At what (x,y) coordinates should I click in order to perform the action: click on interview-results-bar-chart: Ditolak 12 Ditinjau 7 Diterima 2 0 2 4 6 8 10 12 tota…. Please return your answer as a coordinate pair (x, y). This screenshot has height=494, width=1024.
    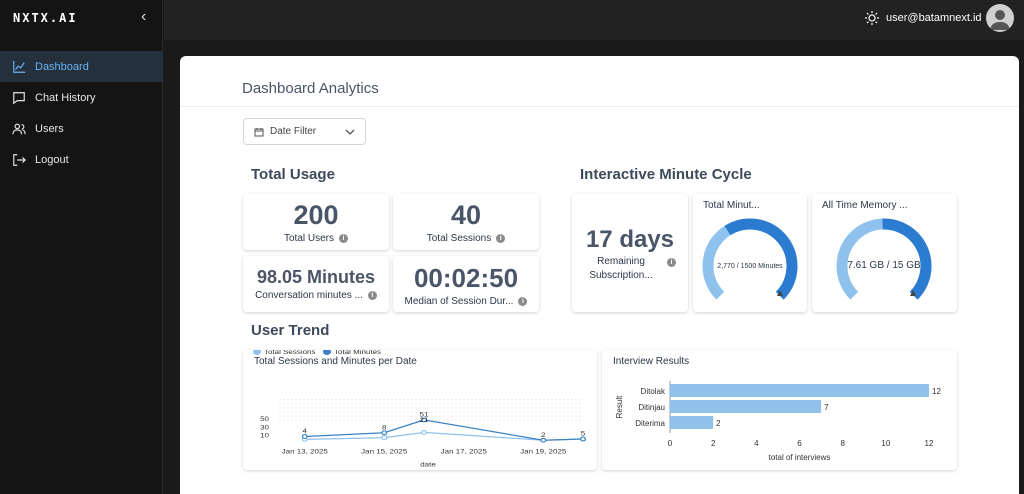
    Looking at the image, I should click on (778, 421).